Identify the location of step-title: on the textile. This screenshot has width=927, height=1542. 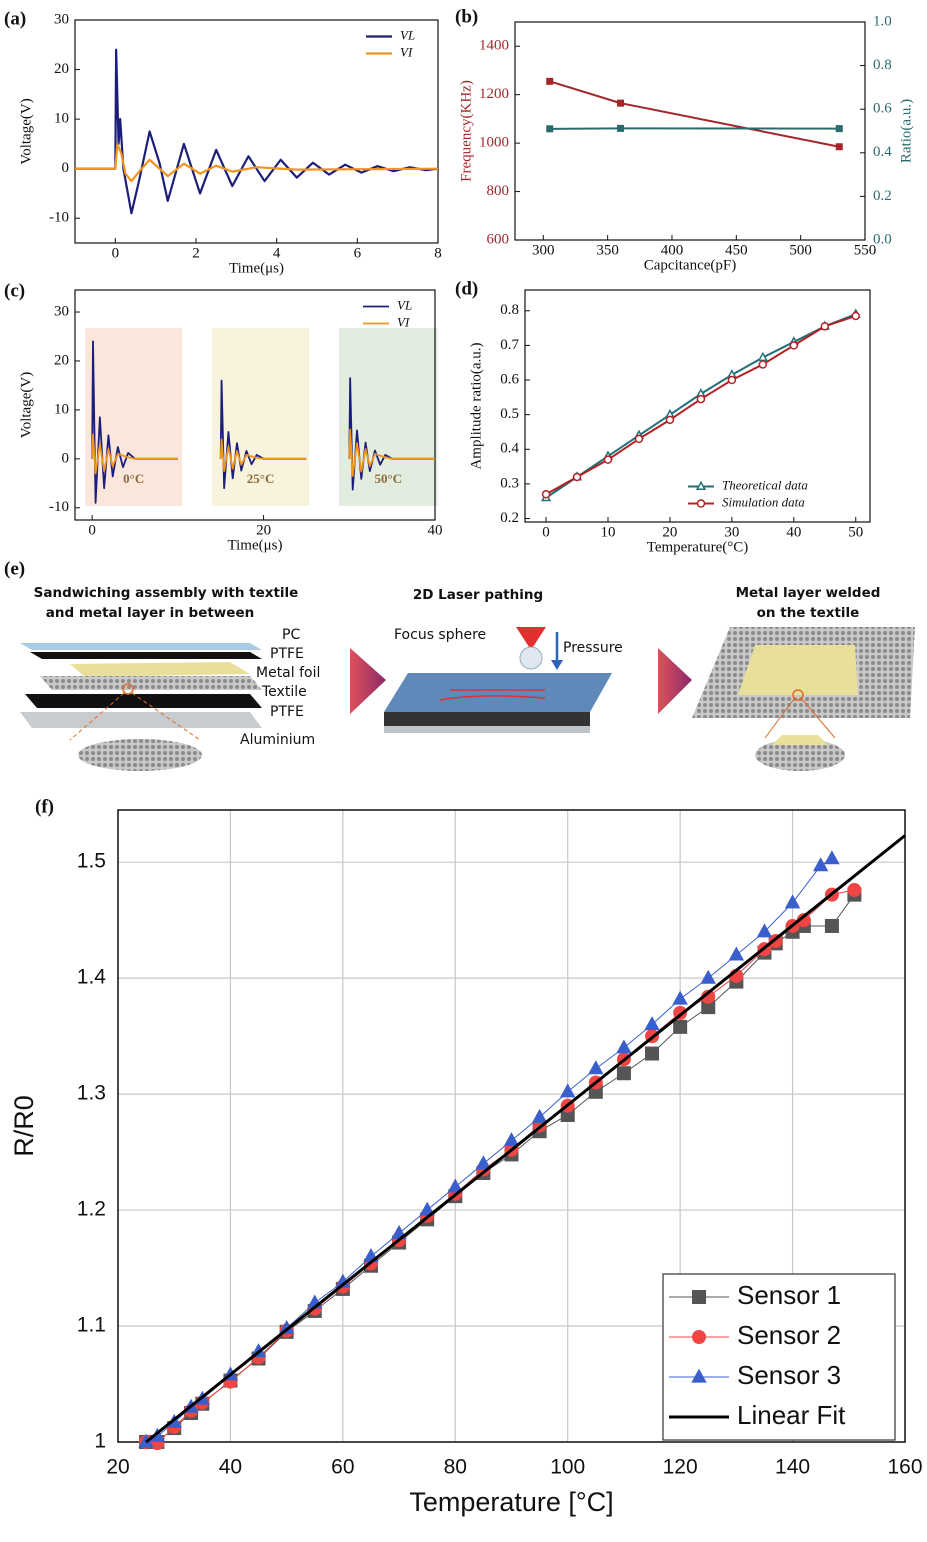
(808, 613).